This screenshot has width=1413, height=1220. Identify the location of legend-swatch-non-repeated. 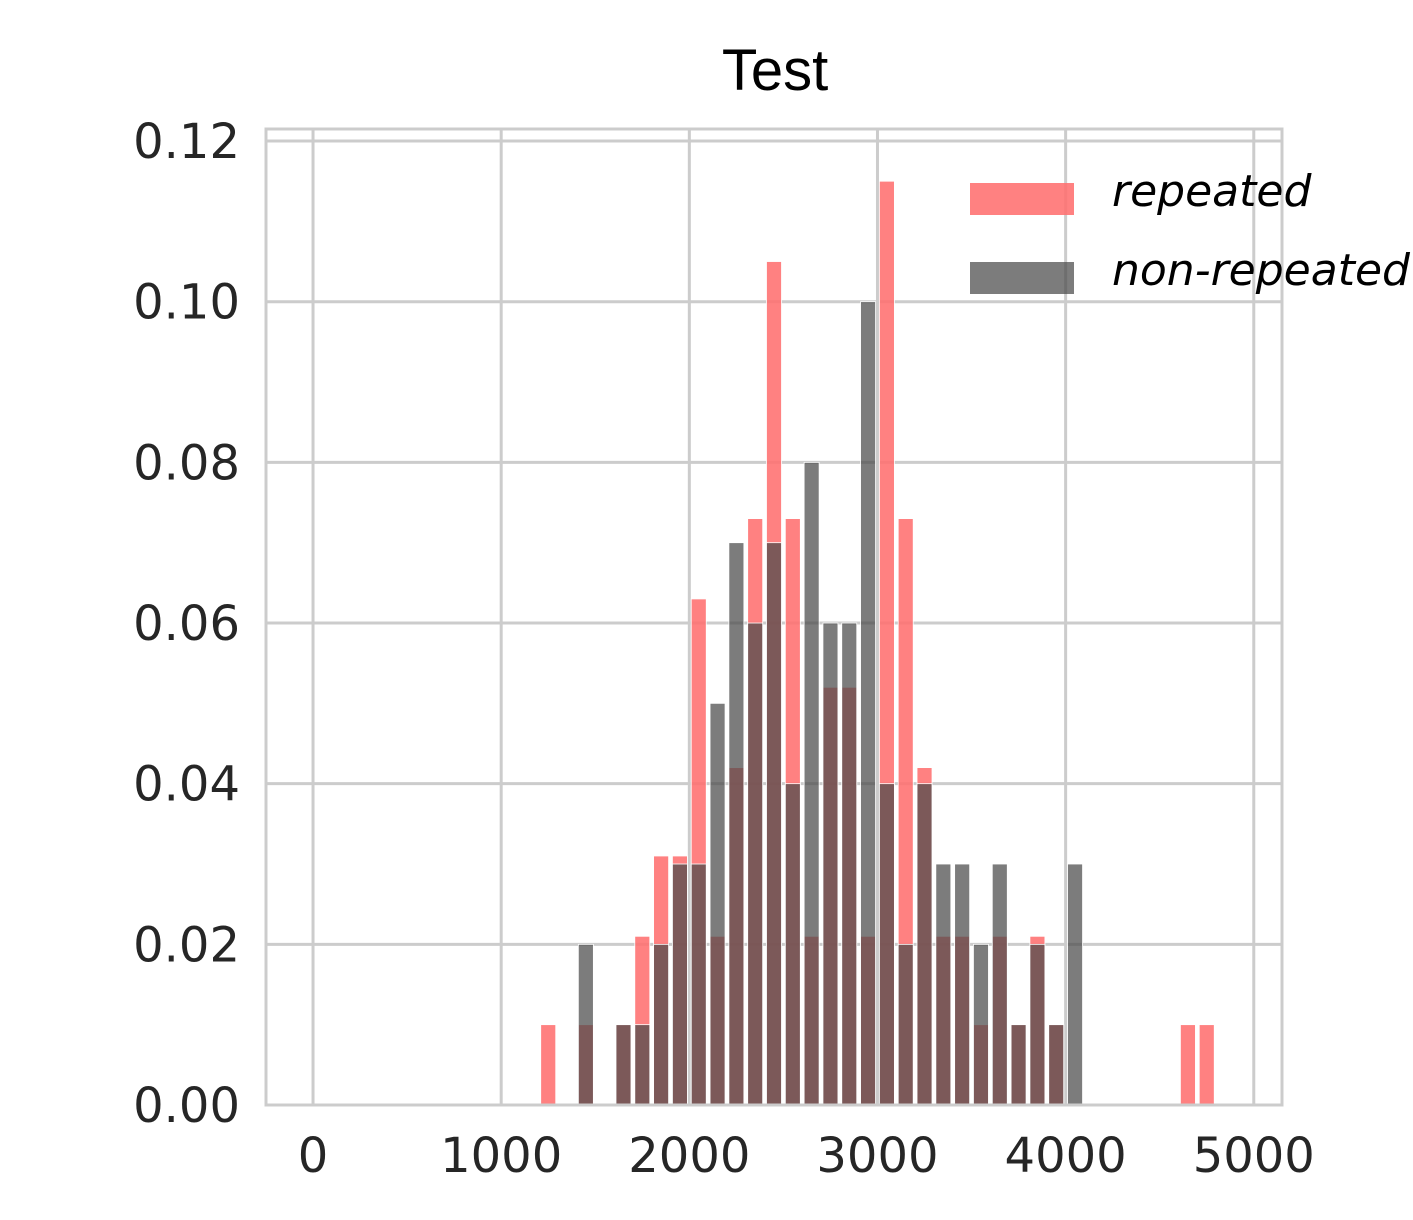
(1022, 278).